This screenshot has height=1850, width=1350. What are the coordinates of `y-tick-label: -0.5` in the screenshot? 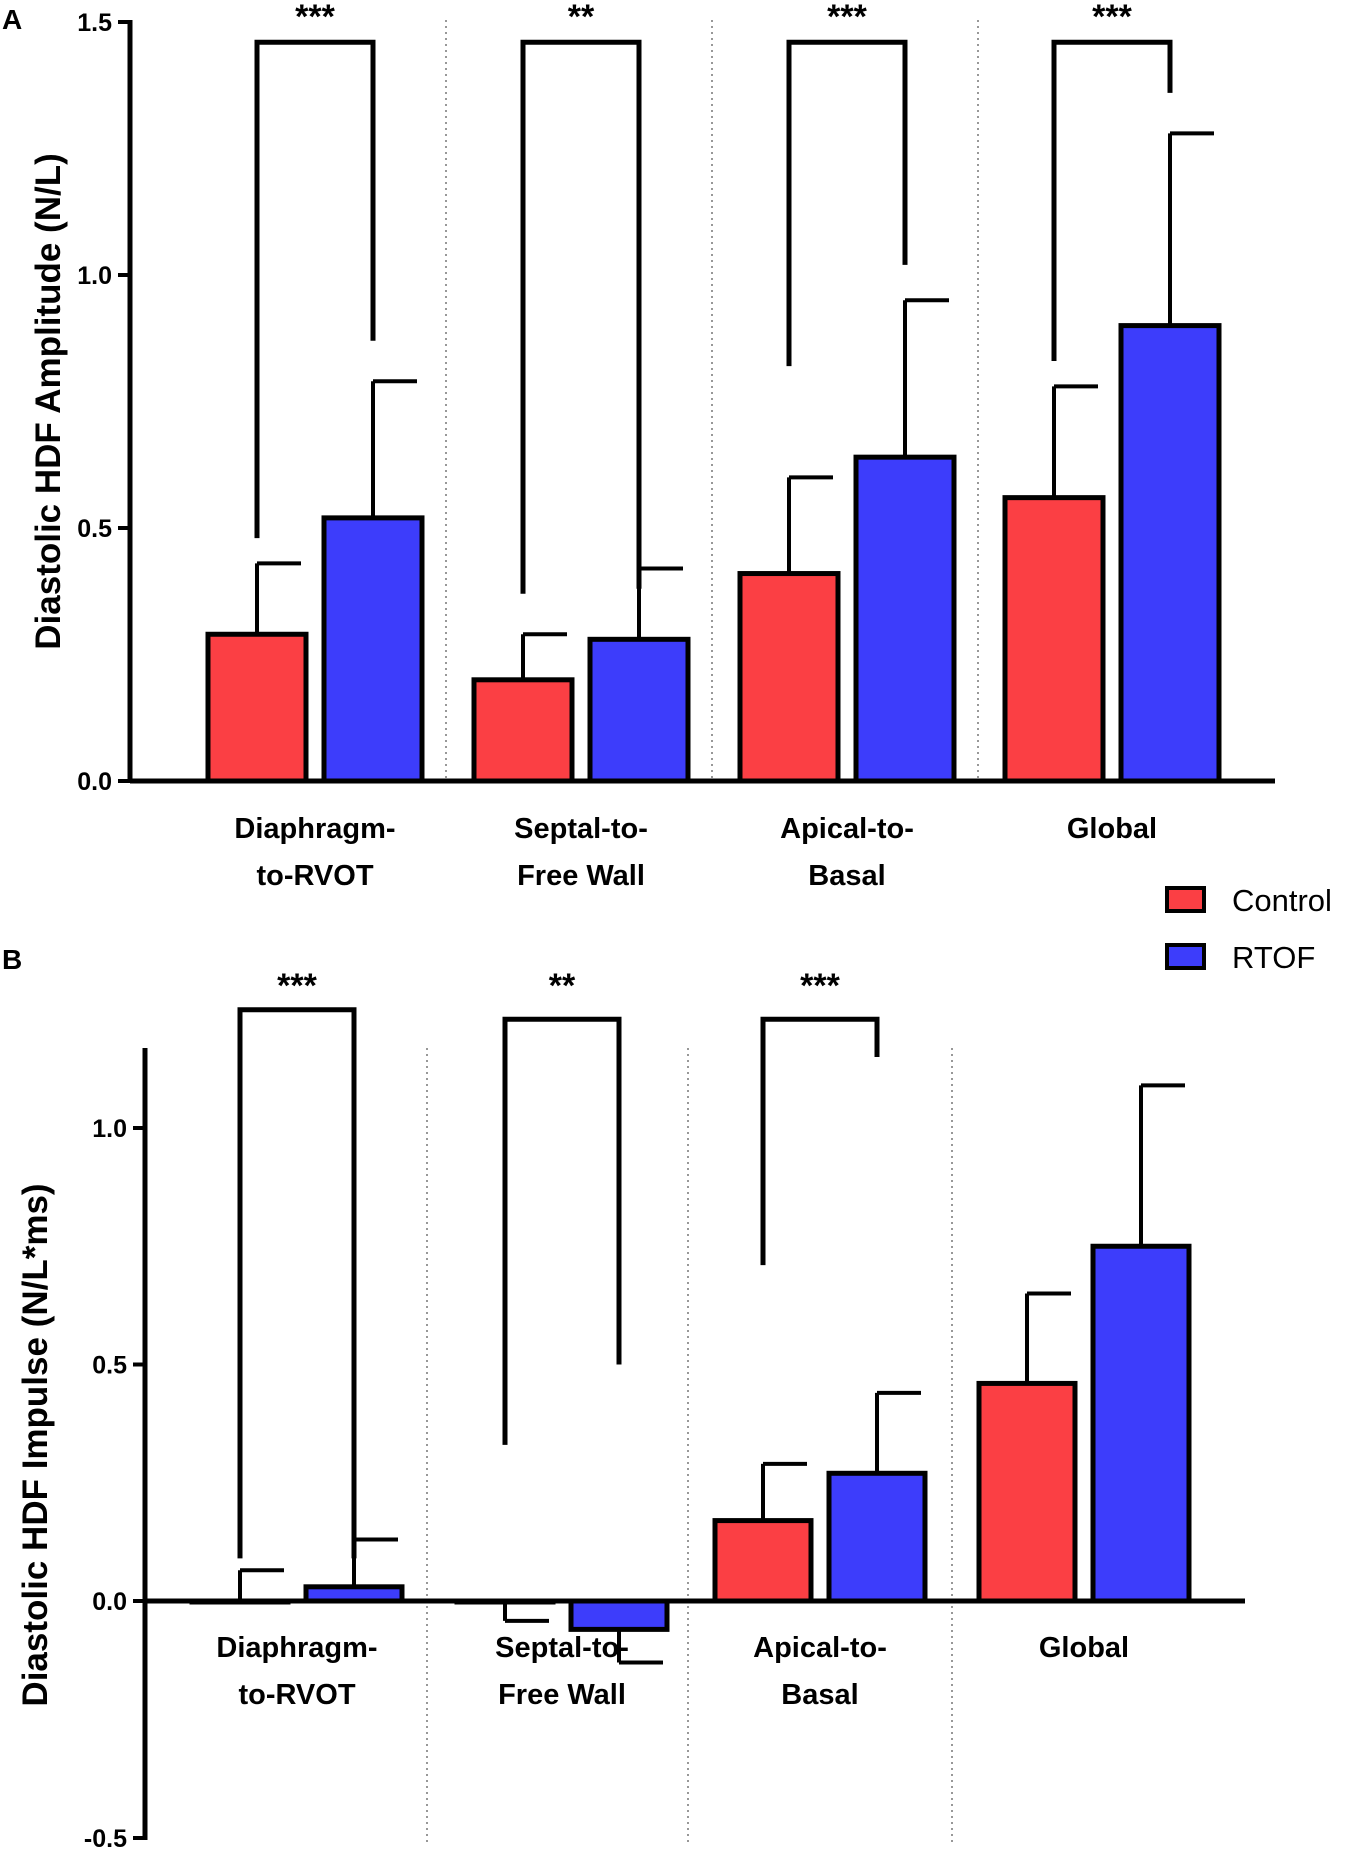 It's located at (105, 1837).